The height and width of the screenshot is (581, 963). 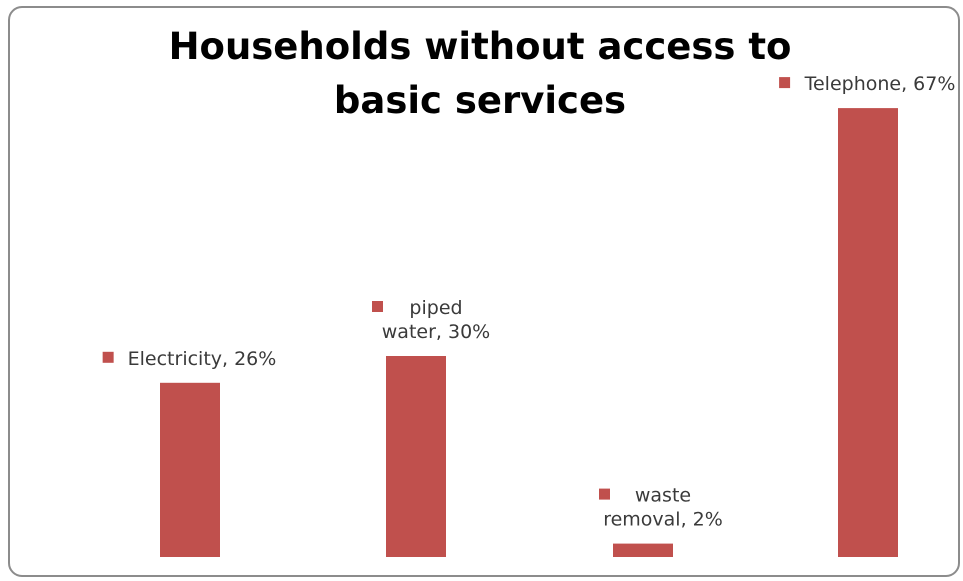 I want to click on data-label-text: piped water, 30%, so click(x=436, y=320).